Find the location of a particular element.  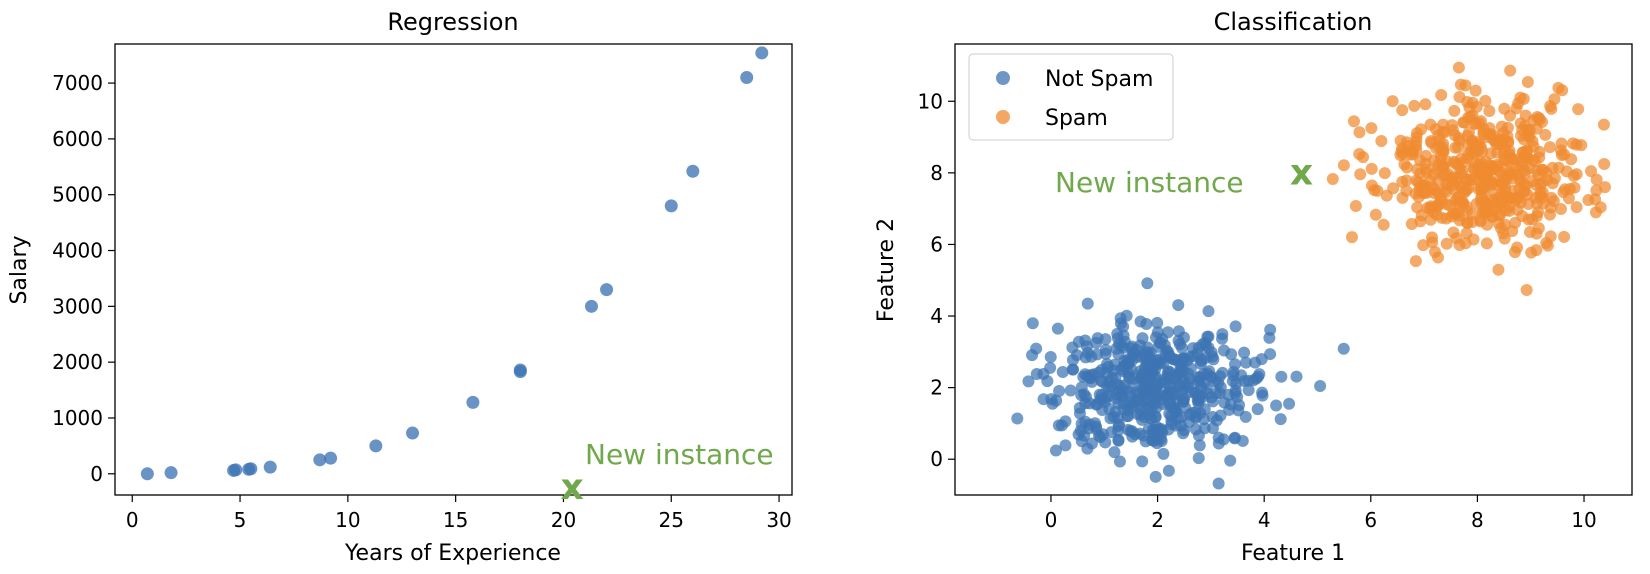

regression-y-axis-label: Salary is located at coordinates (19, 269).